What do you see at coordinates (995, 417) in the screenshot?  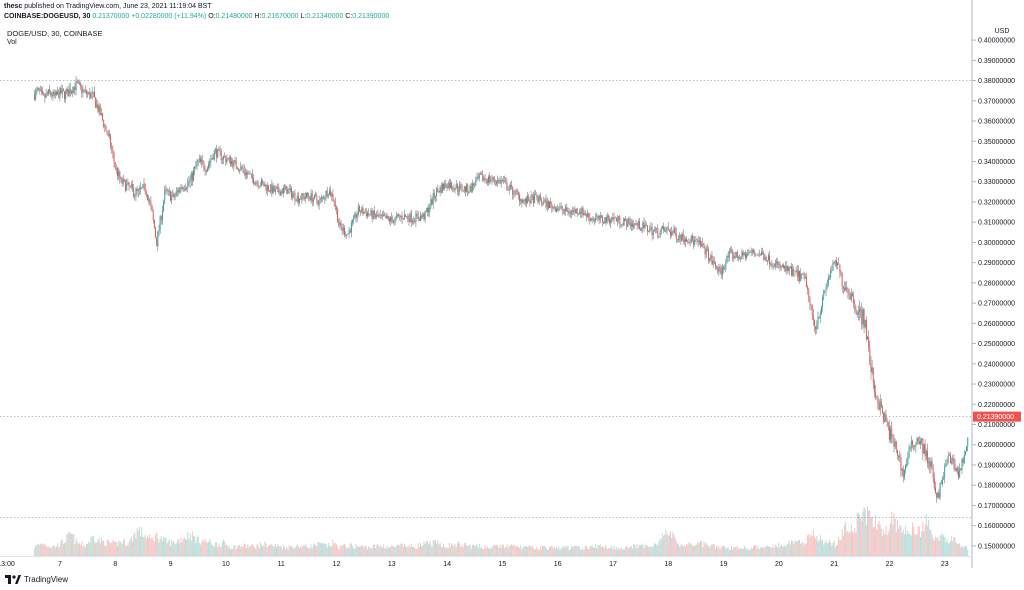 I see `last-price-label: 0.21390000` at bounding box center [995, 417].